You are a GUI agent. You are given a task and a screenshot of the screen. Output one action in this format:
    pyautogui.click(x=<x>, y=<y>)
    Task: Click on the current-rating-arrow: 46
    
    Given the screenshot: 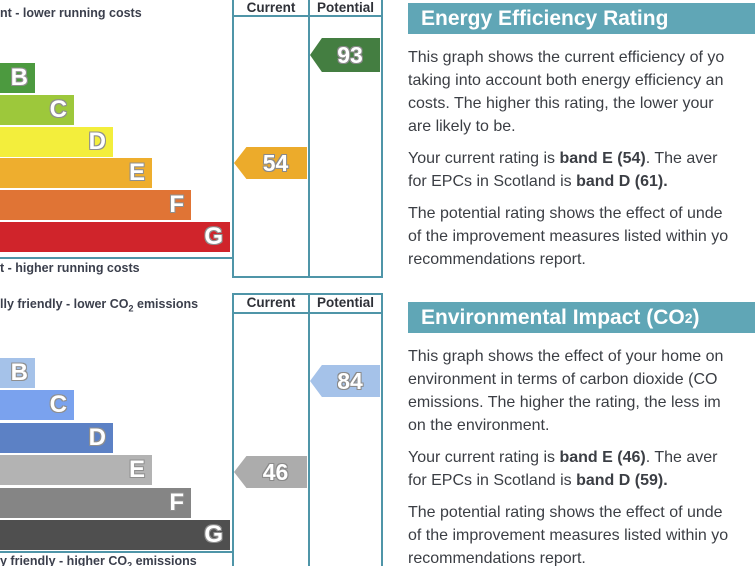 What is the action you would take?
    pyautogui.click(x=270, y=472)
    